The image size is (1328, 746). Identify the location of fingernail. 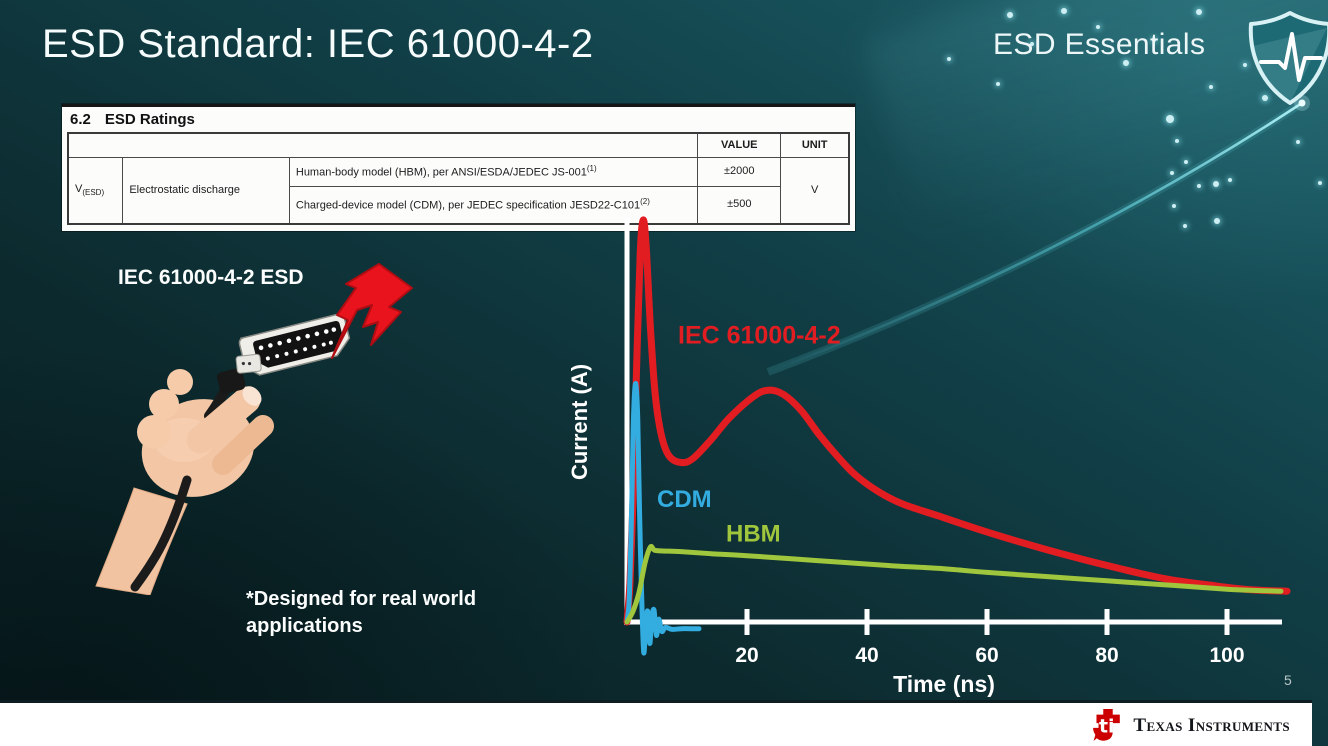
(252, 396).